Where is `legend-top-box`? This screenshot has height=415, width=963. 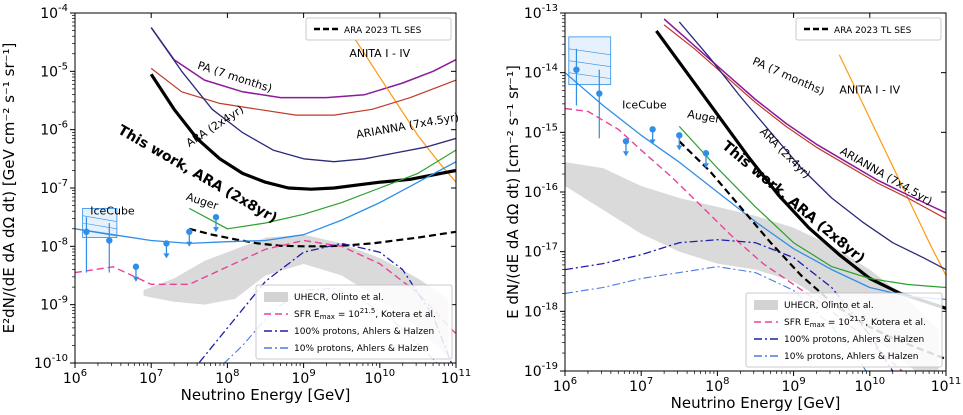
legend-top-box is located at coordinates (868, 29).